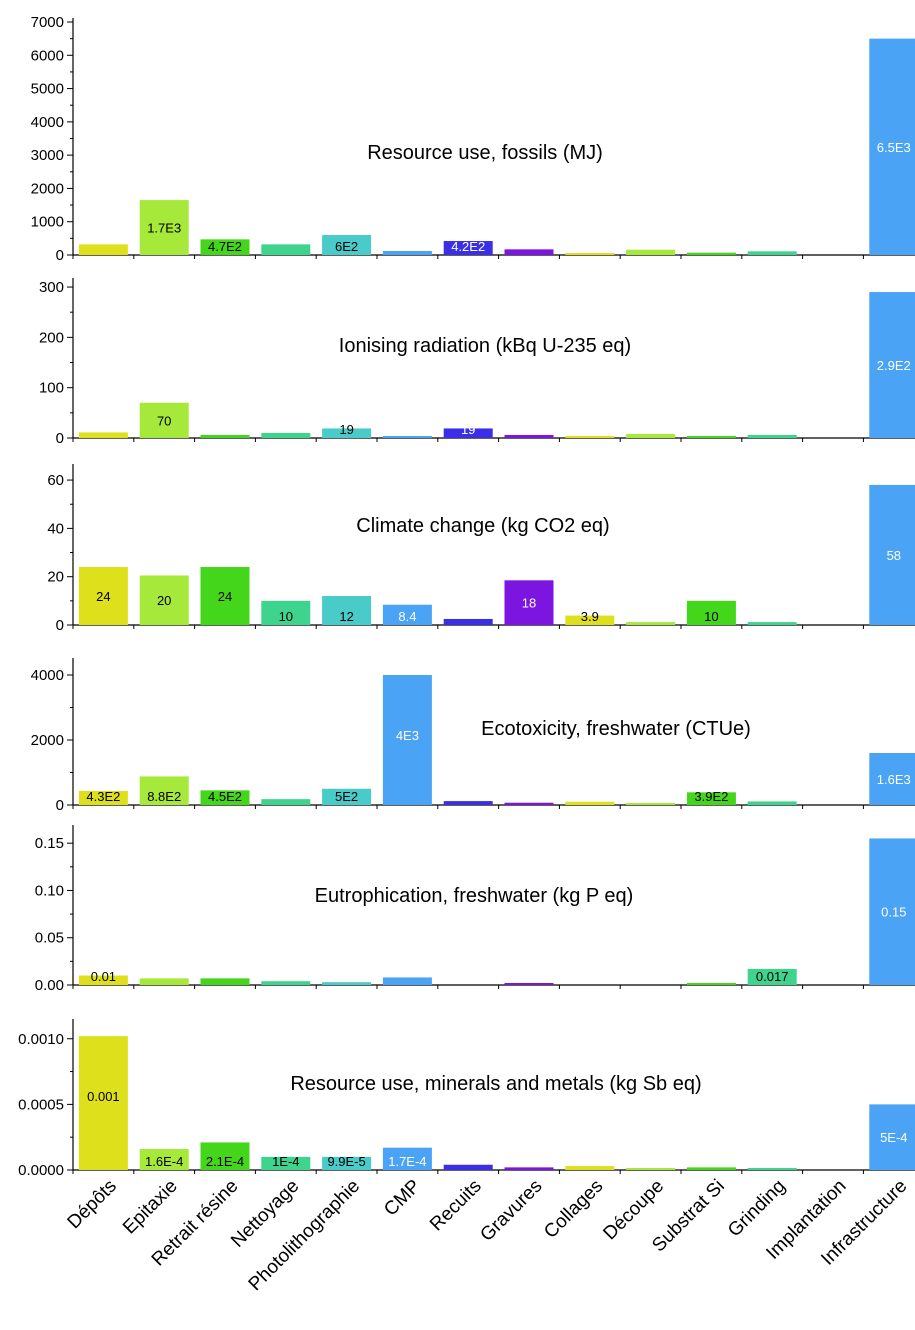  I want to click on data-label: 4.3E2, so click(103, 796).